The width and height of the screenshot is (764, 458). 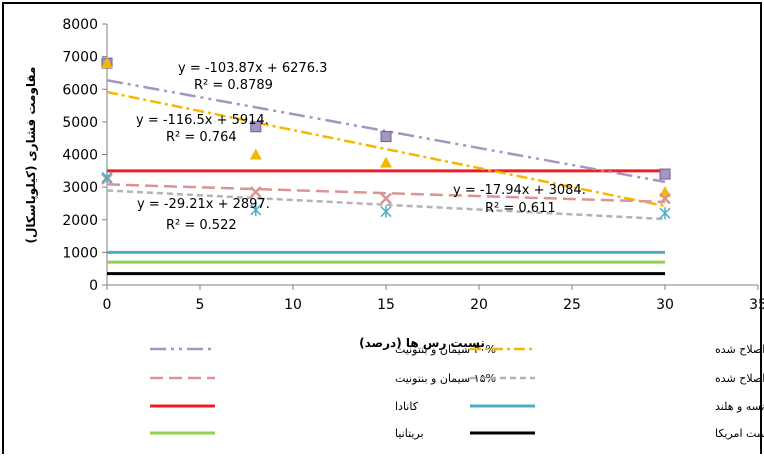 I want to click on legend-item: ۱۵% سیمان و بنتونیت, so click(x=323, y=378).